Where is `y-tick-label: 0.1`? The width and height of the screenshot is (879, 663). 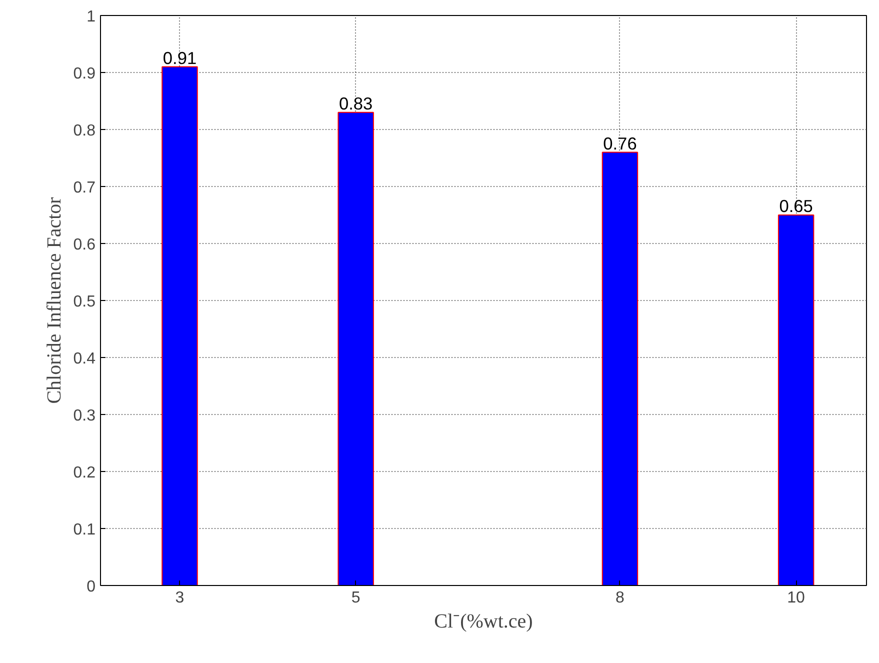
y-tick-label: 0.1 is located at coordinates (84, 530).